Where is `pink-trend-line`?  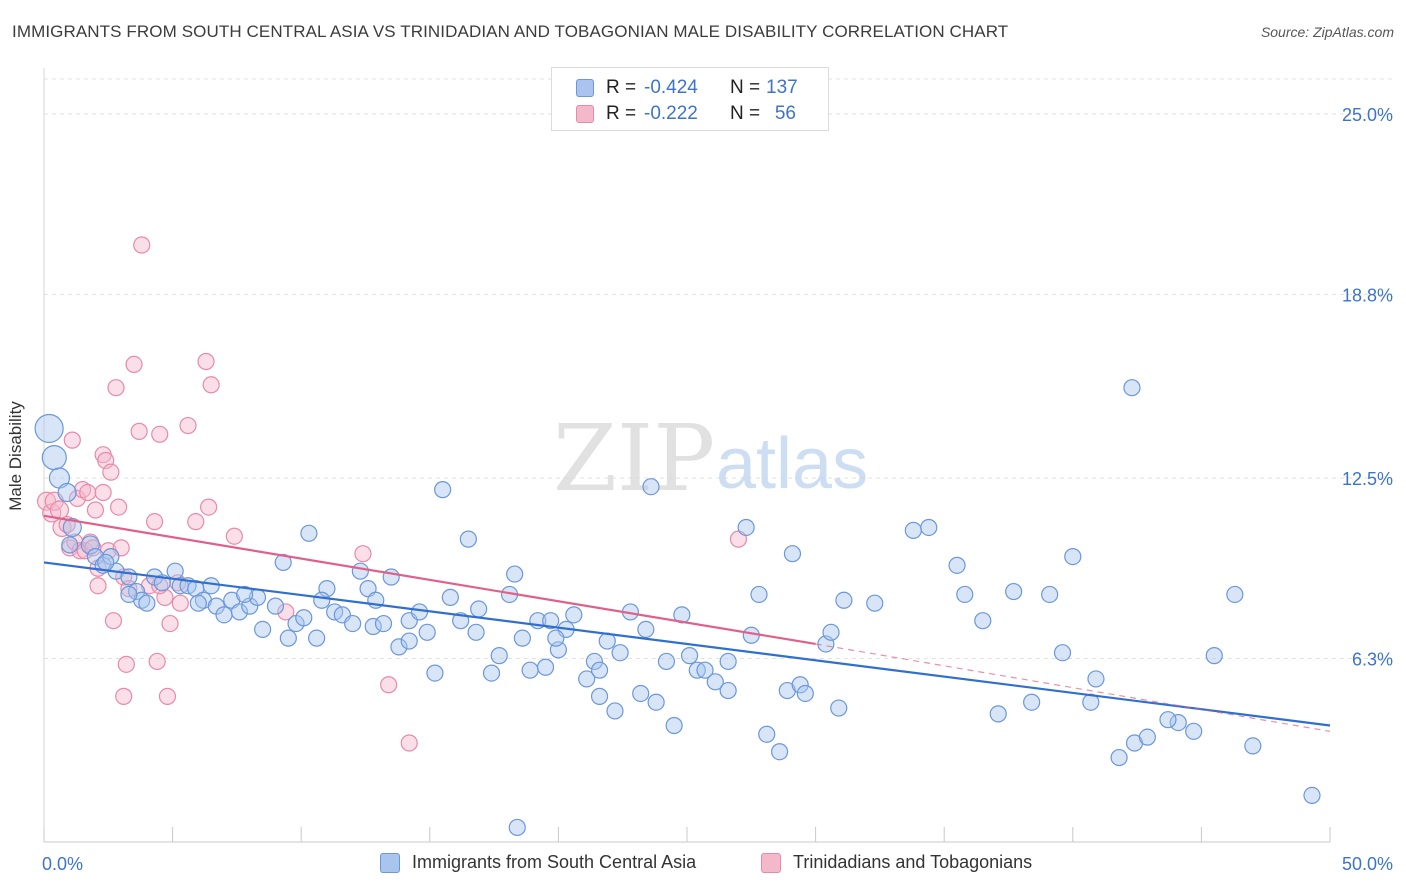
pink-trend-line is located at coordinates (429, 580).